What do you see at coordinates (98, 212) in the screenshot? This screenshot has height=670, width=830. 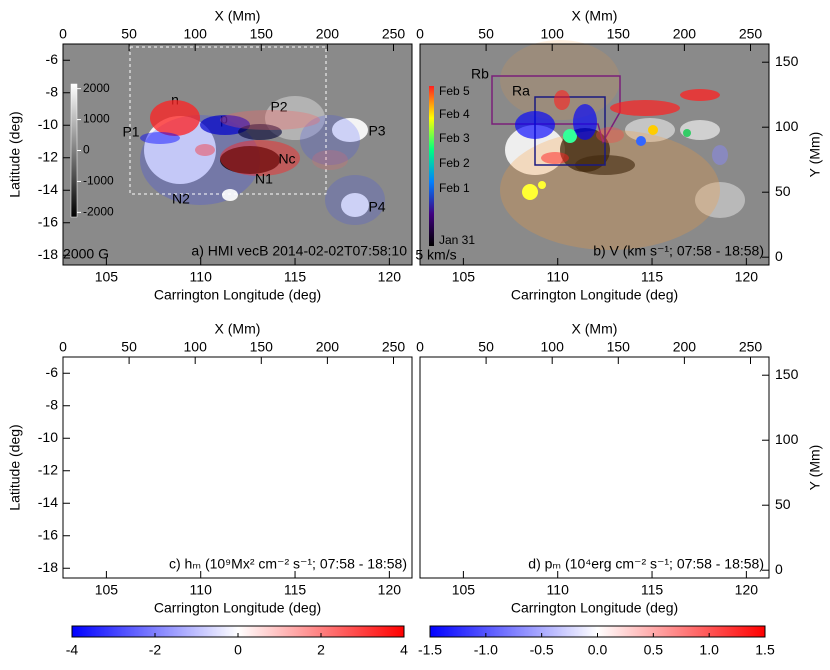 I see `colorbar-tick-label: -2000` at bounding box center [98, 212].